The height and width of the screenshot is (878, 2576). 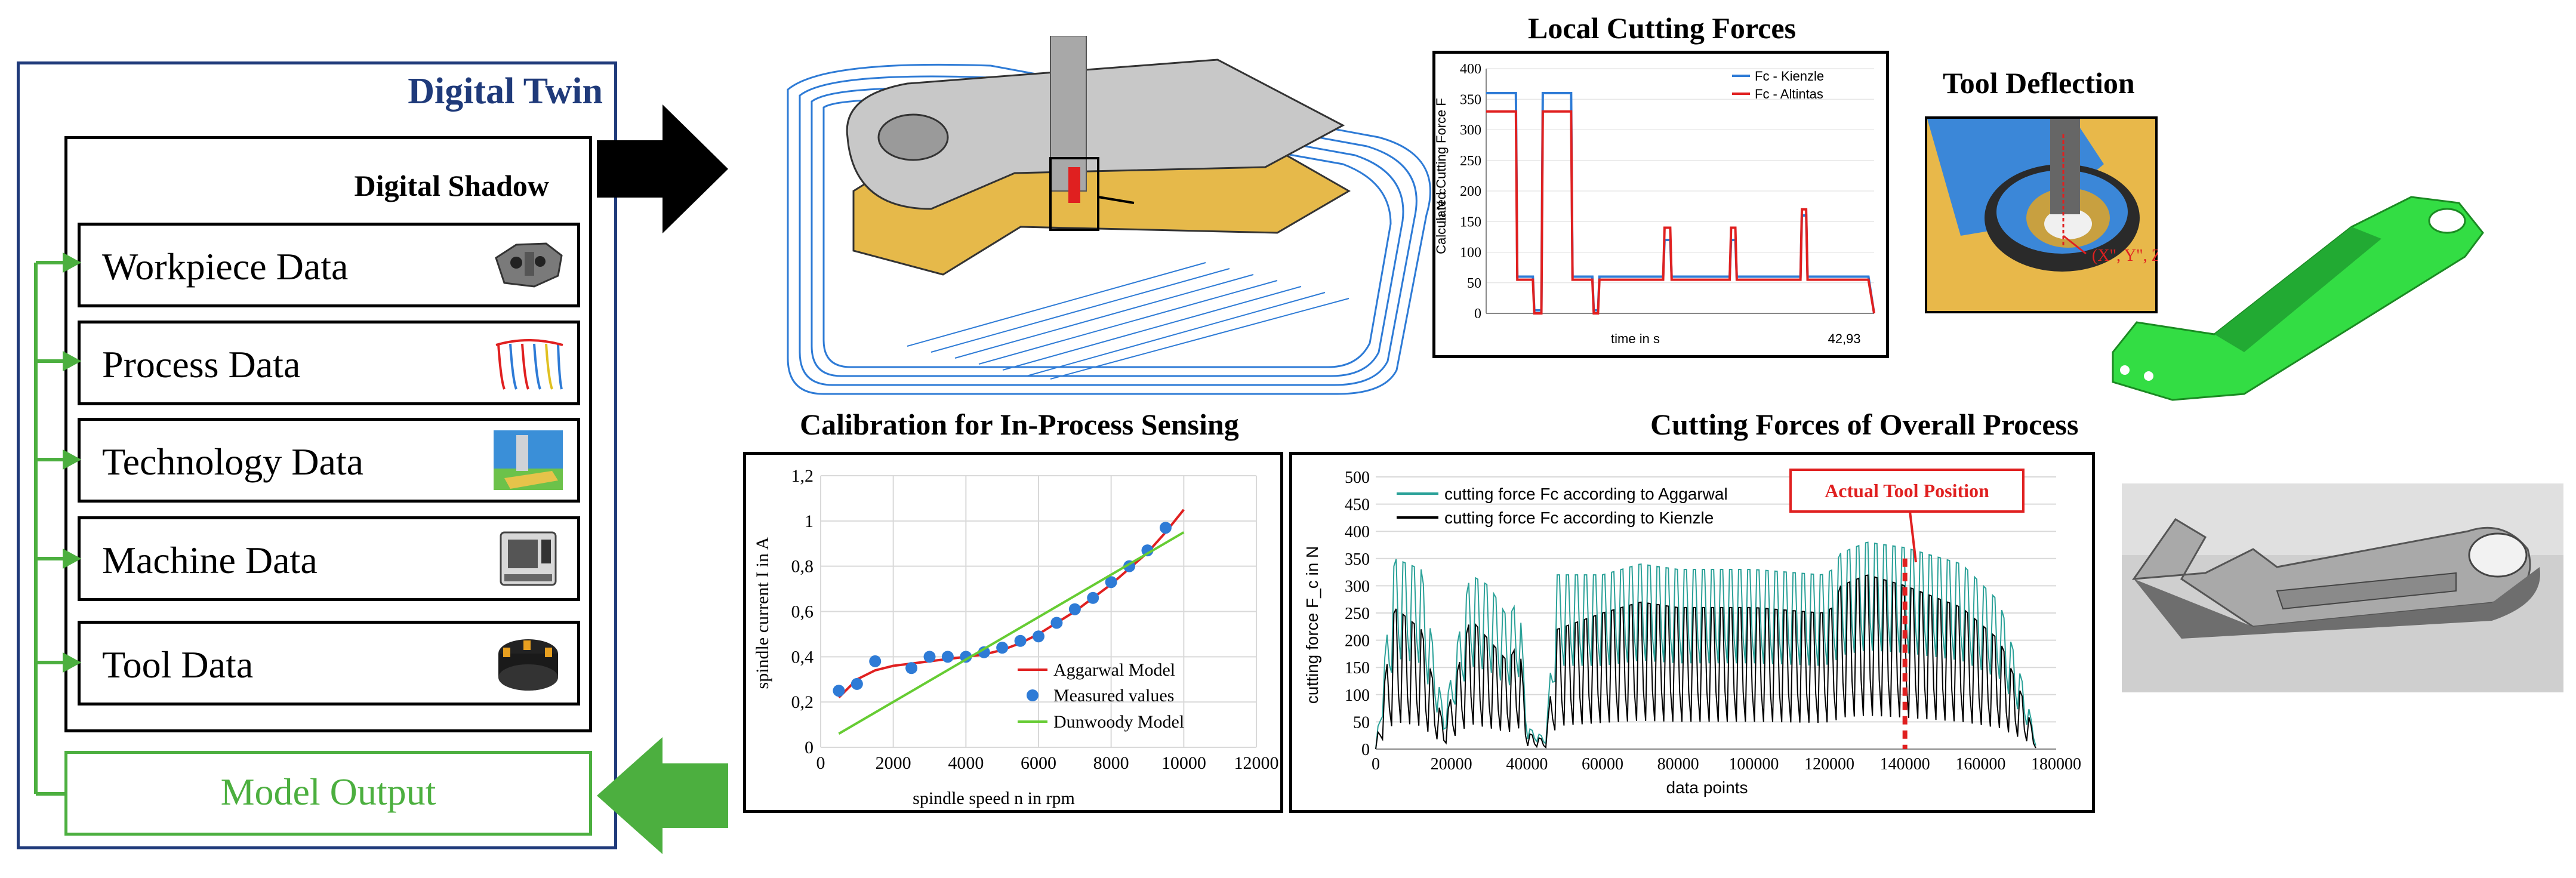 What do you see at coordinates (451, 185) in the screenshot?
I see `digital-shadow-title: Digital Shadow` at bounding box center [451, 185].